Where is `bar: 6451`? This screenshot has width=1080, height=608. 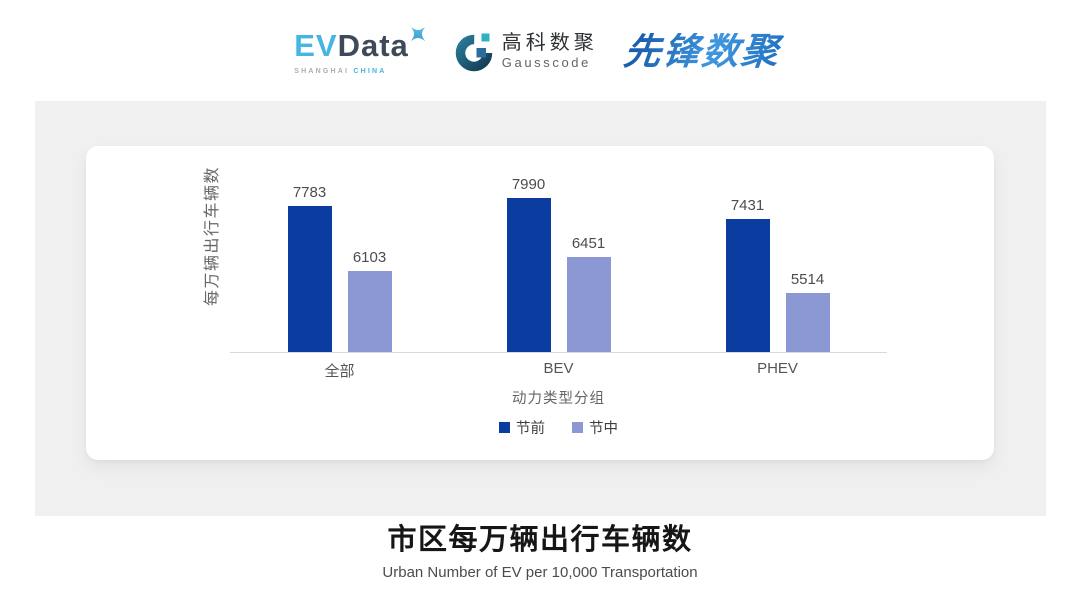 bar: 6451 is located at coordinates (588, 293).